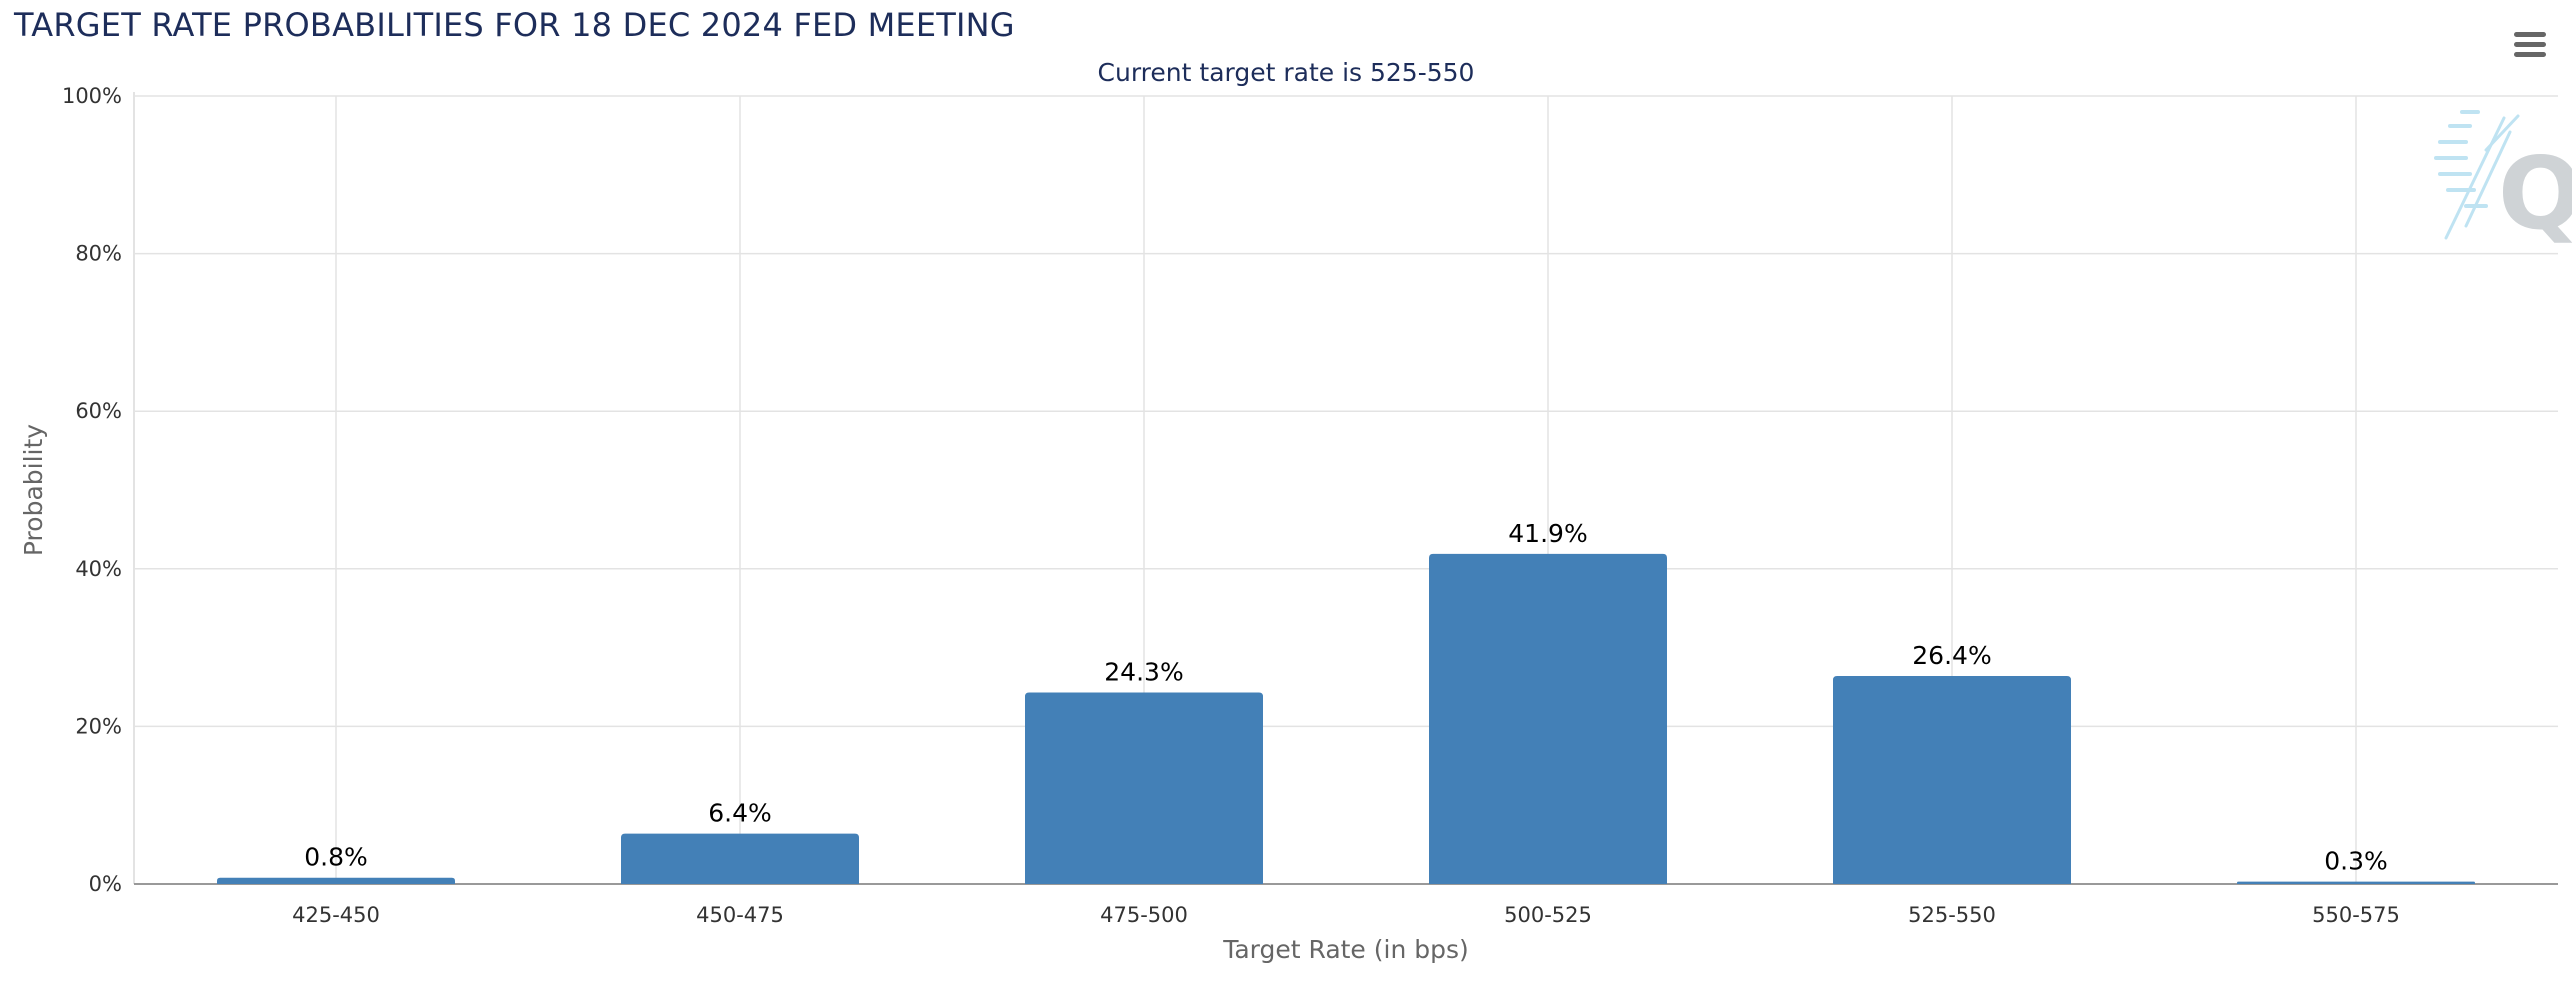 The width and height of the screenshot is (2572, 986). Describe the element at coordinates (98, 726) in the screenshot. I see `y-tick-label: 20%` at that location.